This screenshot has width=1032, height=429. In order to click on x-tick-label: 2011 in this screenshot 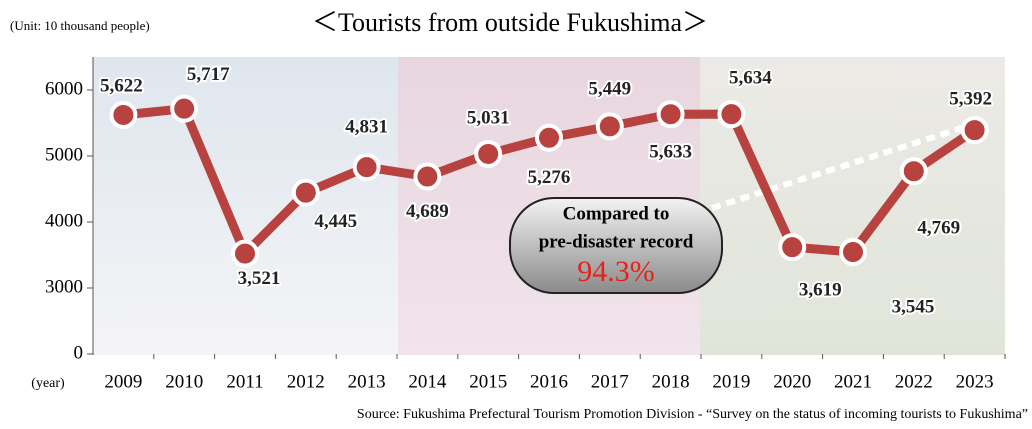, I will do `click(244, 381)`.